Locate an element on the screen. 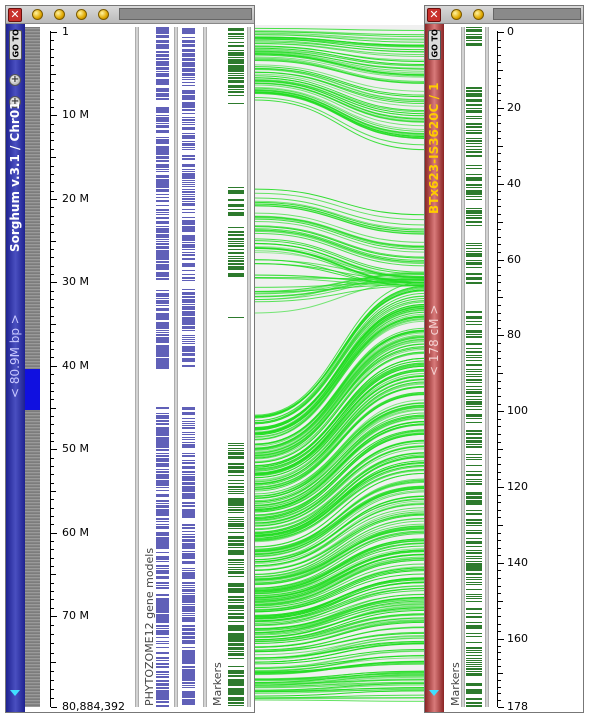 This screenshot has width=589, height=716. left-titlebar-button-2-icon is located at coordinates (59, 14).